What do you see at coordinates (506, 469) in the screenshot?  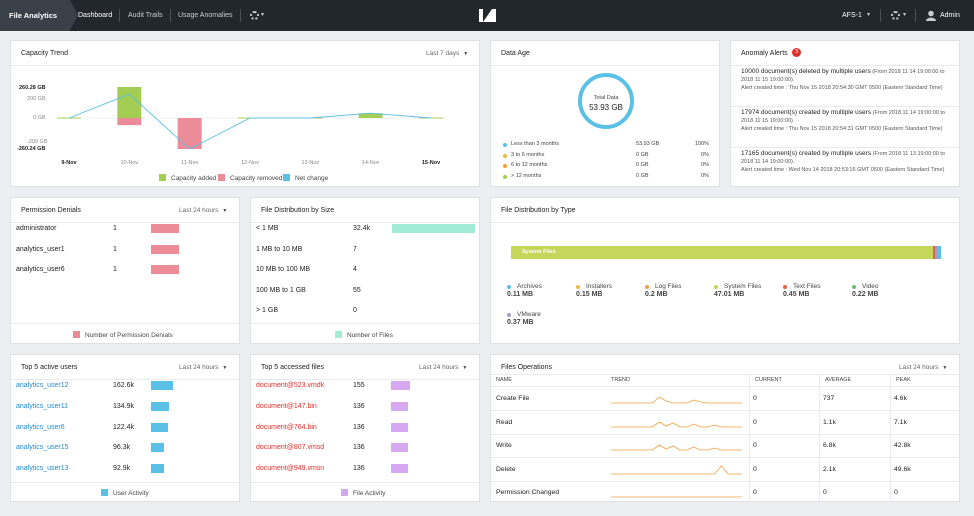 I see `operation-name: Delete` at bounding box center [506, 469].